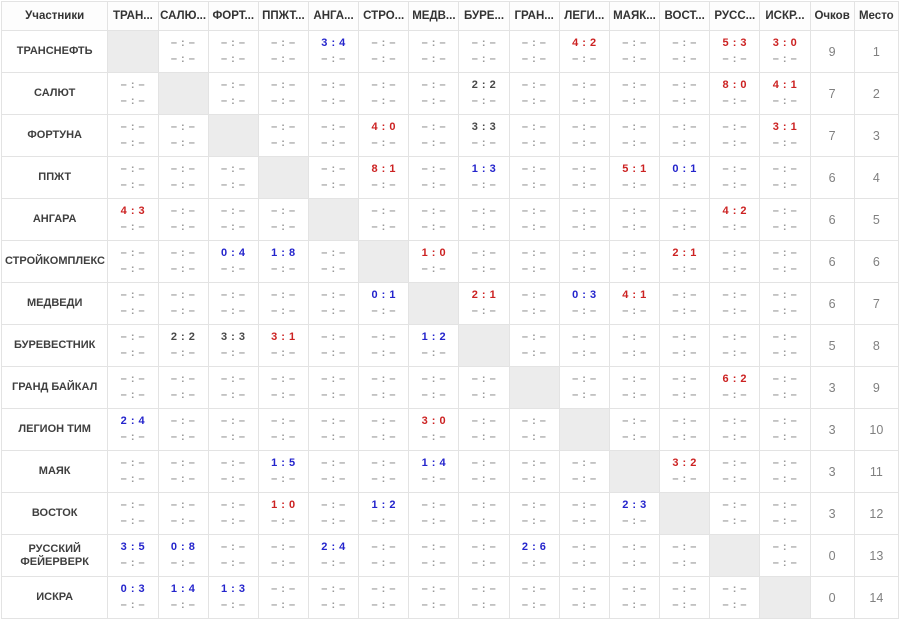  Describe the element at coordinates (54, 513) in the screenshot. I see `team-name: ВОСТОК` at that location.